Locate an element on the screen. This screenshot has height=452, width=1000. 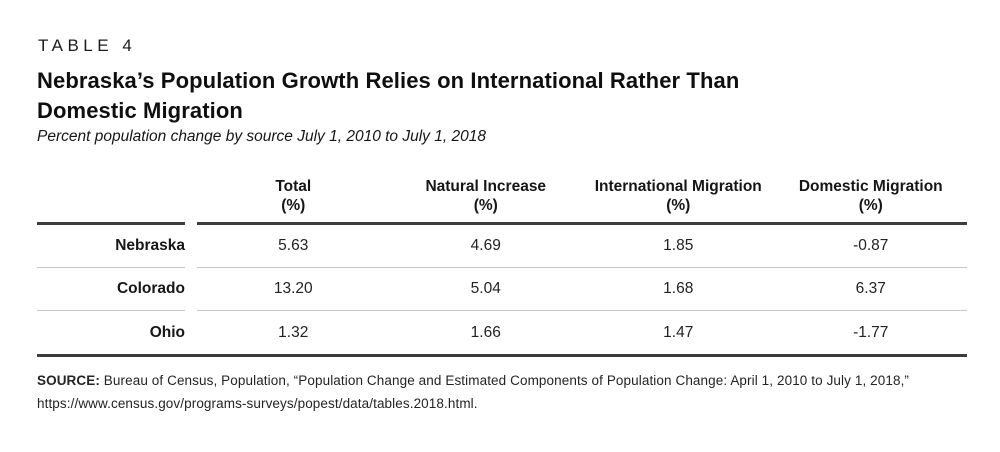
table-bottom-rule is located at coordinates (502, 355).